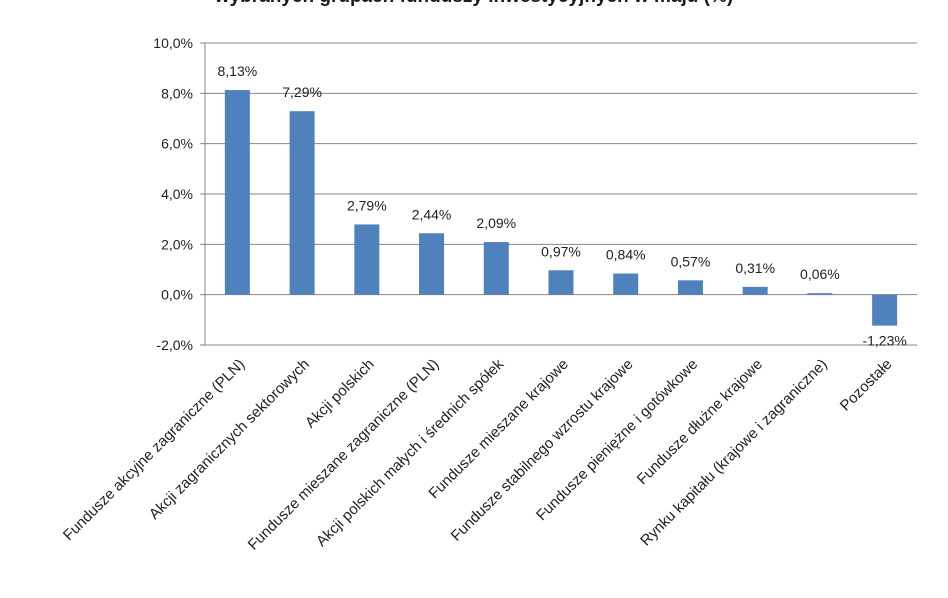  Describe the element at coordinates (561, 251) in the screenshot. I see `data-label: 0,97%` at that location.